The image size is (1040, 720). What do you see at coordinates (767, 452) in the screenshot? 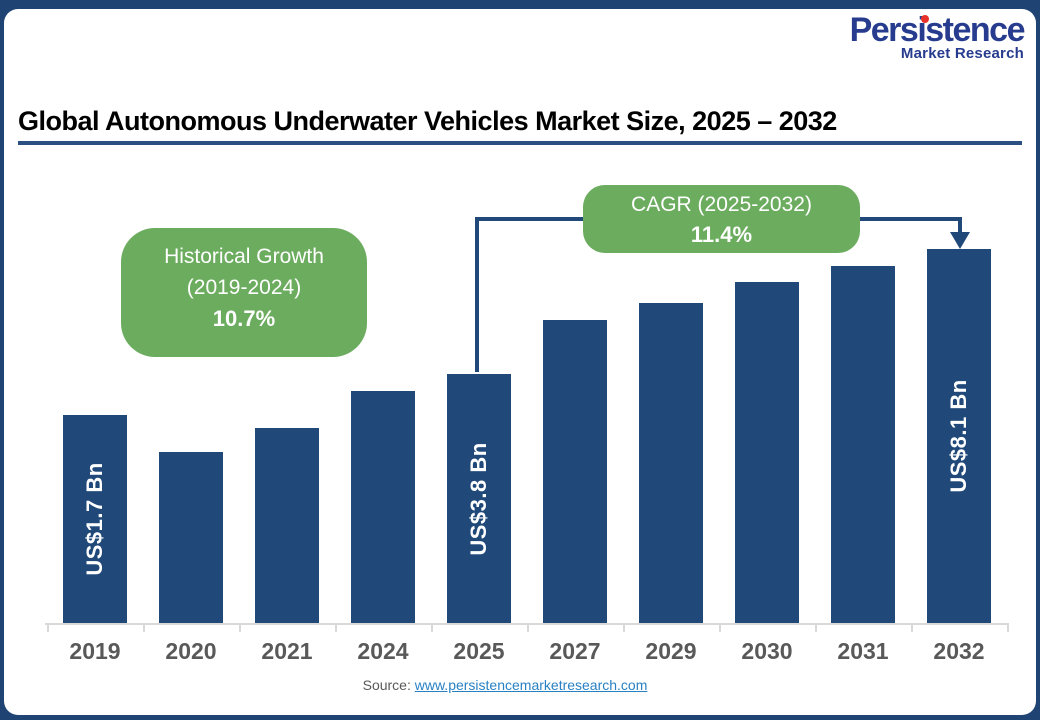
I see `bar-2030` at bounding box center [767, 452].